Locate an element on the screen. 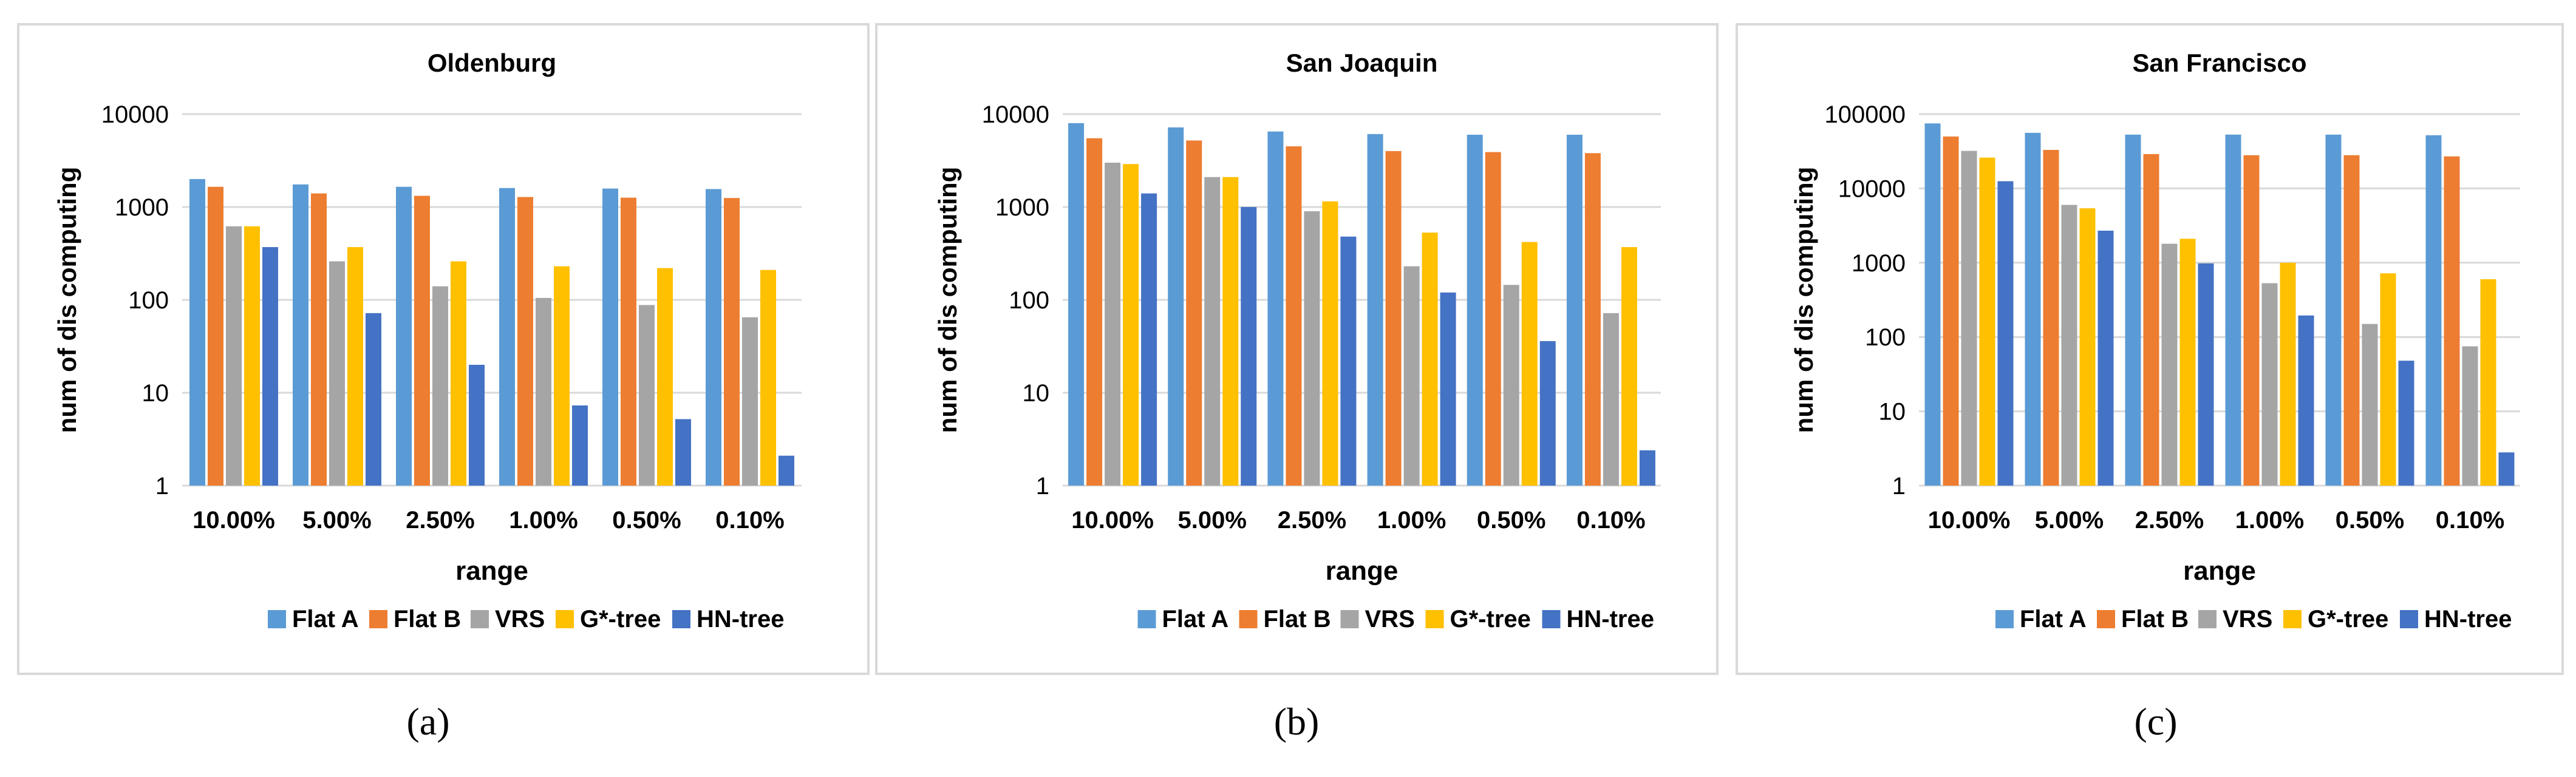 Image resolution: width=2576 pixels, height=777 pixels. legend-label: HN-tree is located at coordinates (2468, 619).